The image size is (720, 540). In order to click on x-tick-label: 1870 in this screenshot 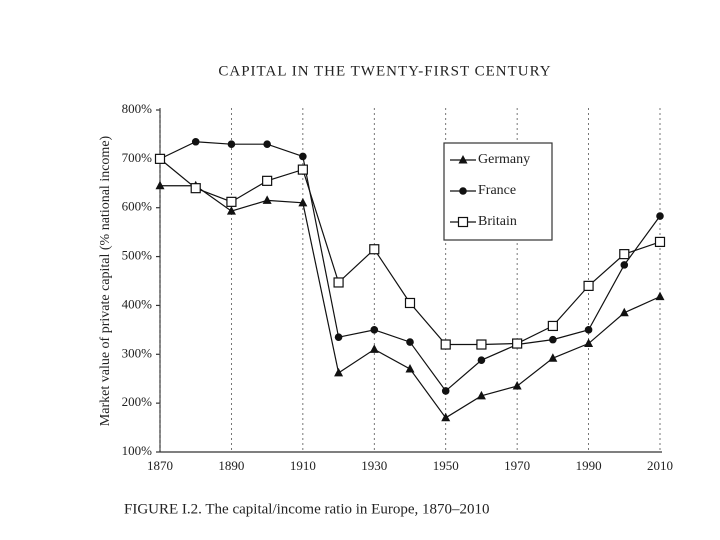, I will do `click(160, 465)`.